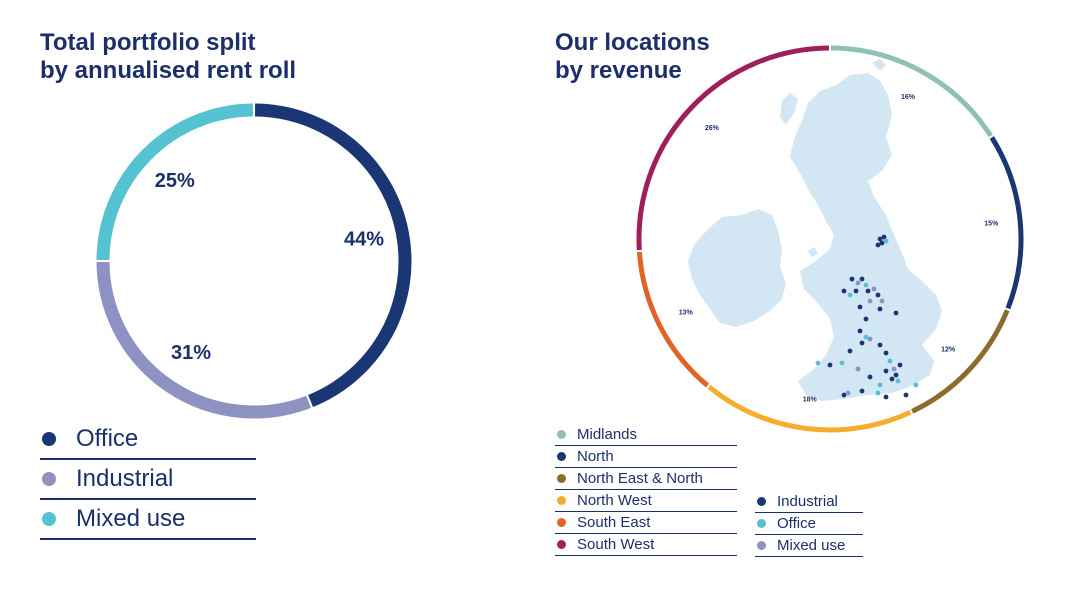  What do you see at coordinates (632, 57) in the screenshot?
I see `locations-title: Our locations by revenue` at bounding box center [632, 57].